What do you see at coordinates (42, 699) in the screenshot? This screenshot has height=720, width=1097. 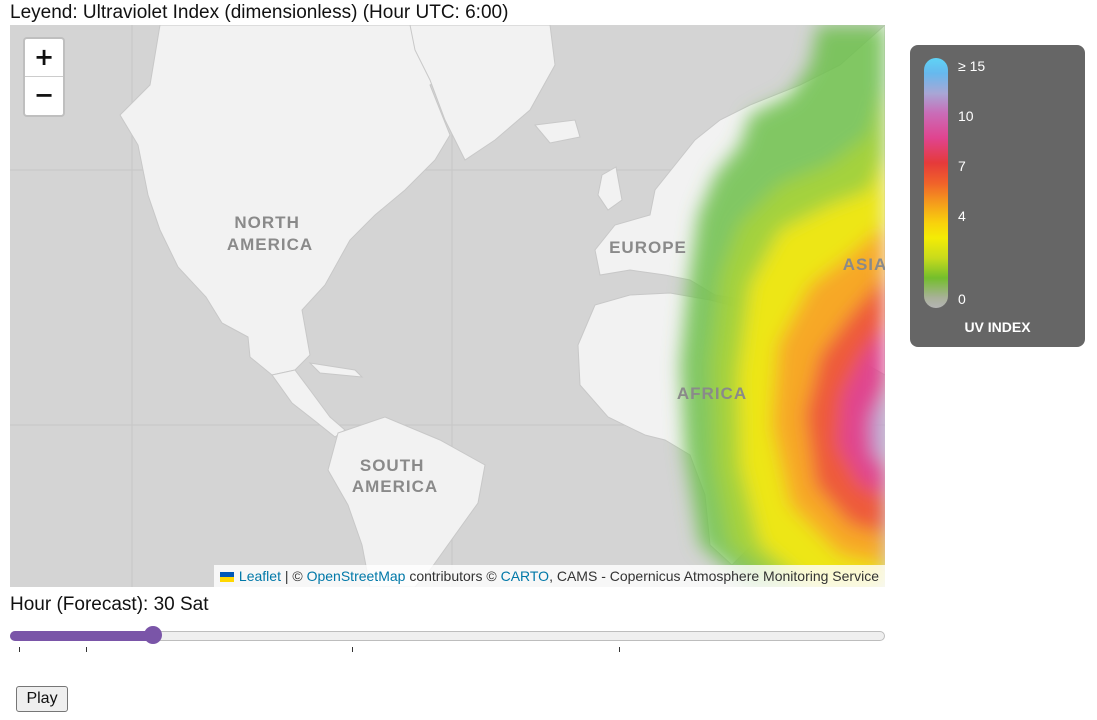 I see `play-button: Play` at bounding box center [42, 699].